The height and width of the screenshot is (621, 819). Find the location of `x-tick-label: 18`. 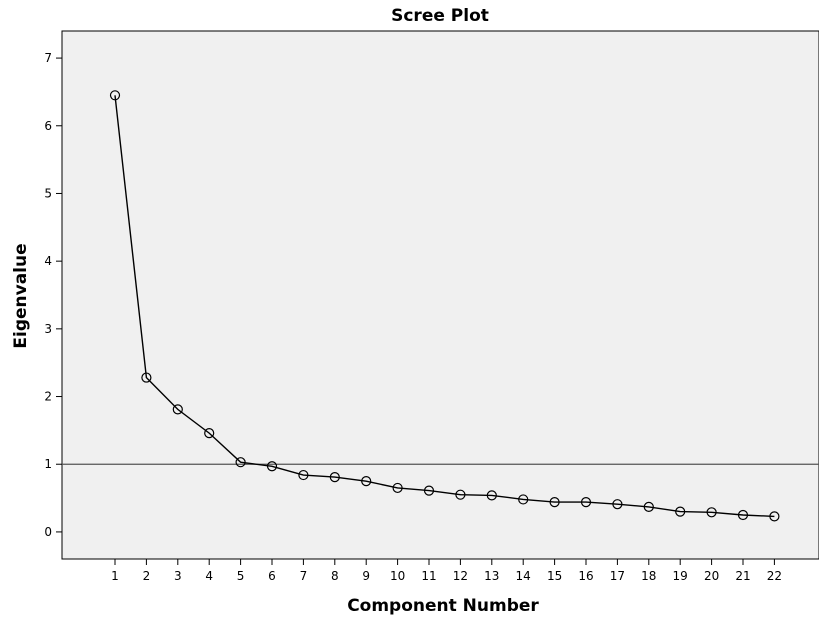

x-tick-label: 18 is located at coordinates (648, 576).